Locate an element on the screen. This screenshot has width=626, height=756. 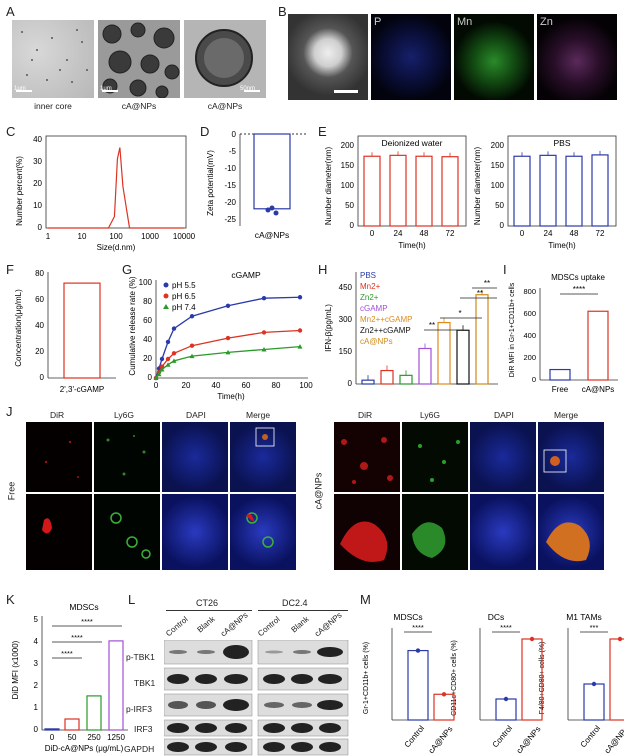
i-stars: **** is located at coordinates (579, 289).